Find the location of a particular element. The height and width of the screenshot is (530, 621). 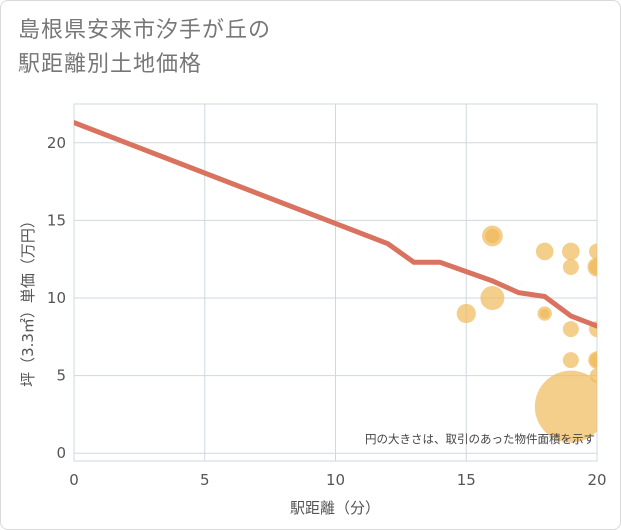

chart-title-line-1: 島根県安来市汐手が丘の is located at coordinates (145, 30).